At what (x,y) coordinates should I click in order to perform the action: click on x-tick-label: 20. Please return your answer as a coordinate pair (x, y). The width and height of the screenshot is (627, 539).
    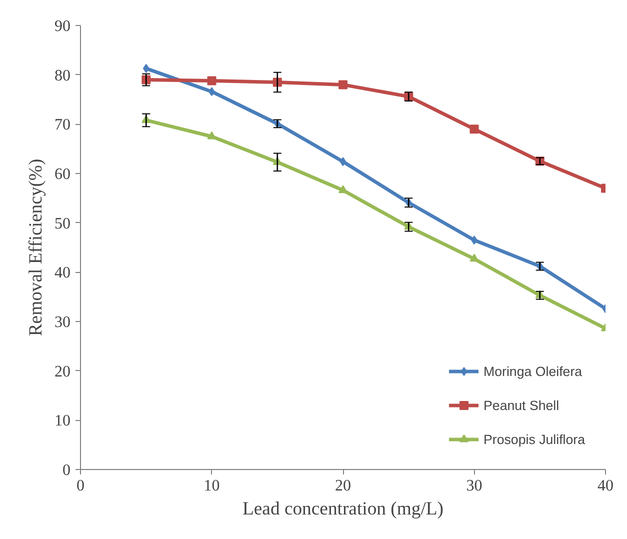
    Looking at the image, I should click on (343, 486).